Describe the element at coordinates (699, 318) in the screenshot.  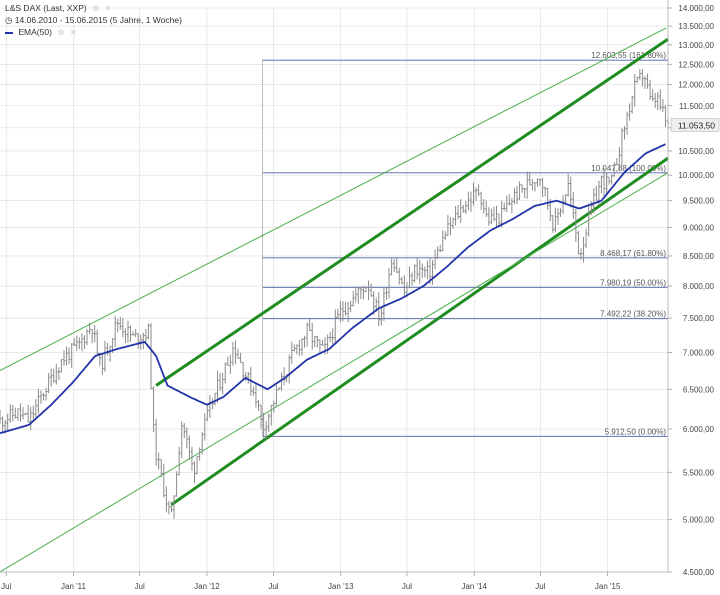
I see `y-tick-label: 7.500,00` at that location.